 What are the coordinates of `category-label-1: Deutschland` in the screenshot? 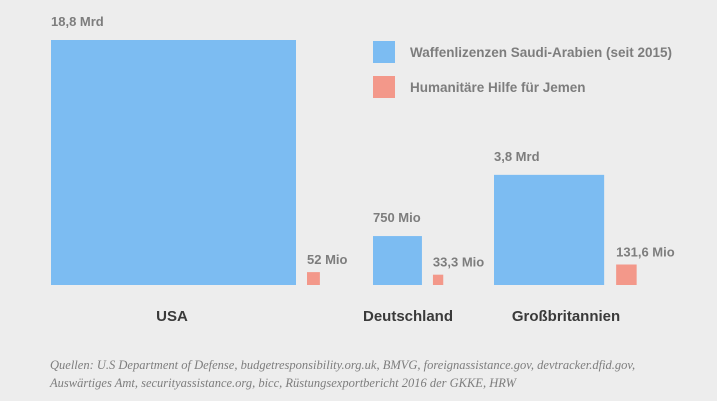 It's located at (408, 316).